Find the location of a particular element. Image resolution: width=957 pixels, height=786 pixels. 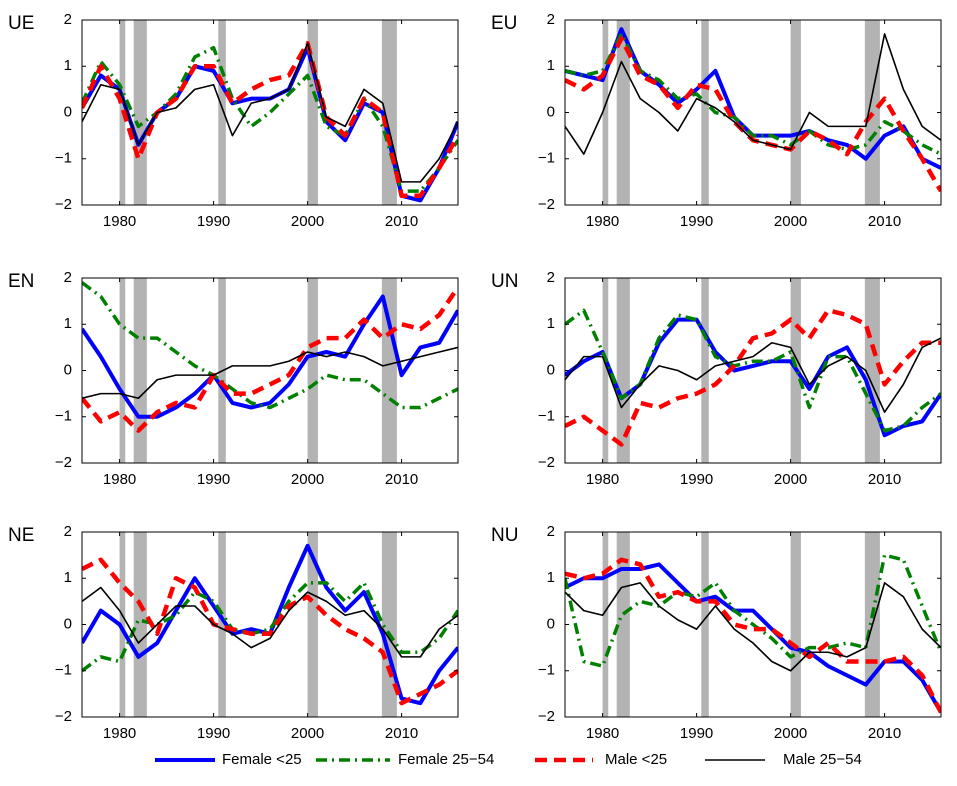

panel-title: EN is located at coordinates (21, 281).